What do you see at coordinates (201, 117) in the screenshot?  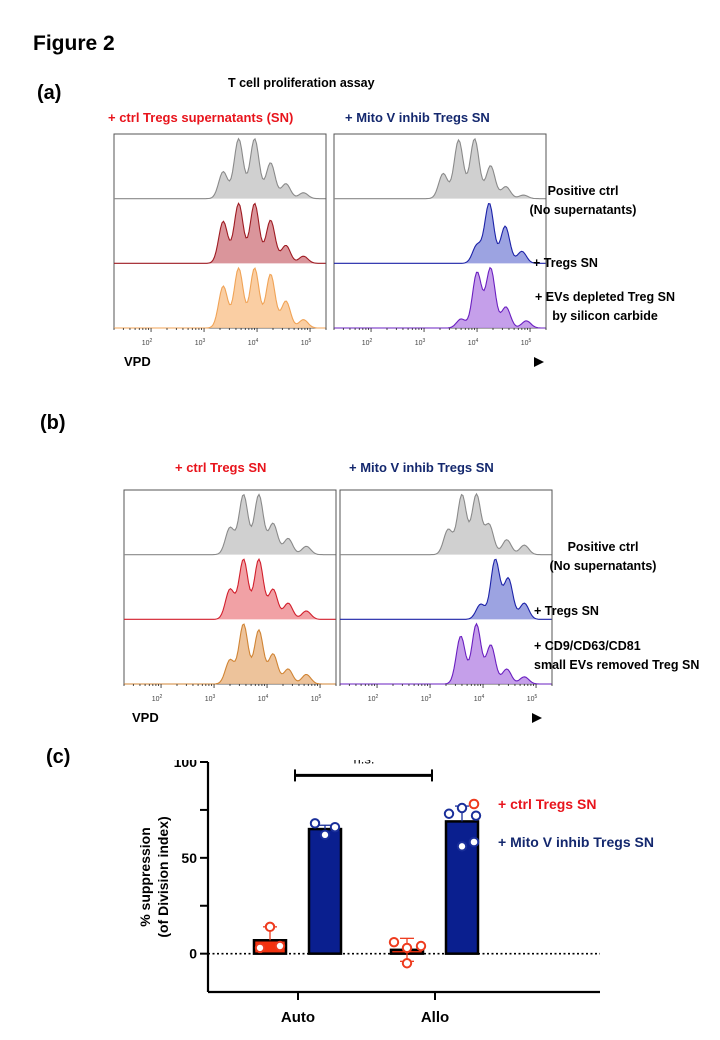 I see `panel-a-left-title: + ctrl Tregs supernatants (SN)` at bounding box center [201, 117].